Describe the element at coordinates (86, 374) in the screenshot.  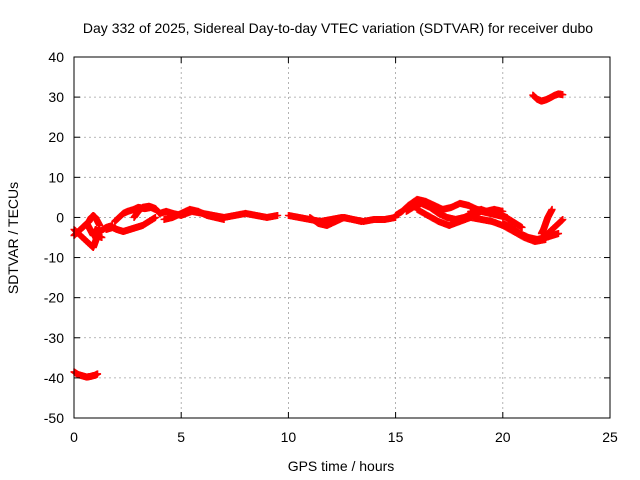
I see `series-arc-neg-start` at that location.